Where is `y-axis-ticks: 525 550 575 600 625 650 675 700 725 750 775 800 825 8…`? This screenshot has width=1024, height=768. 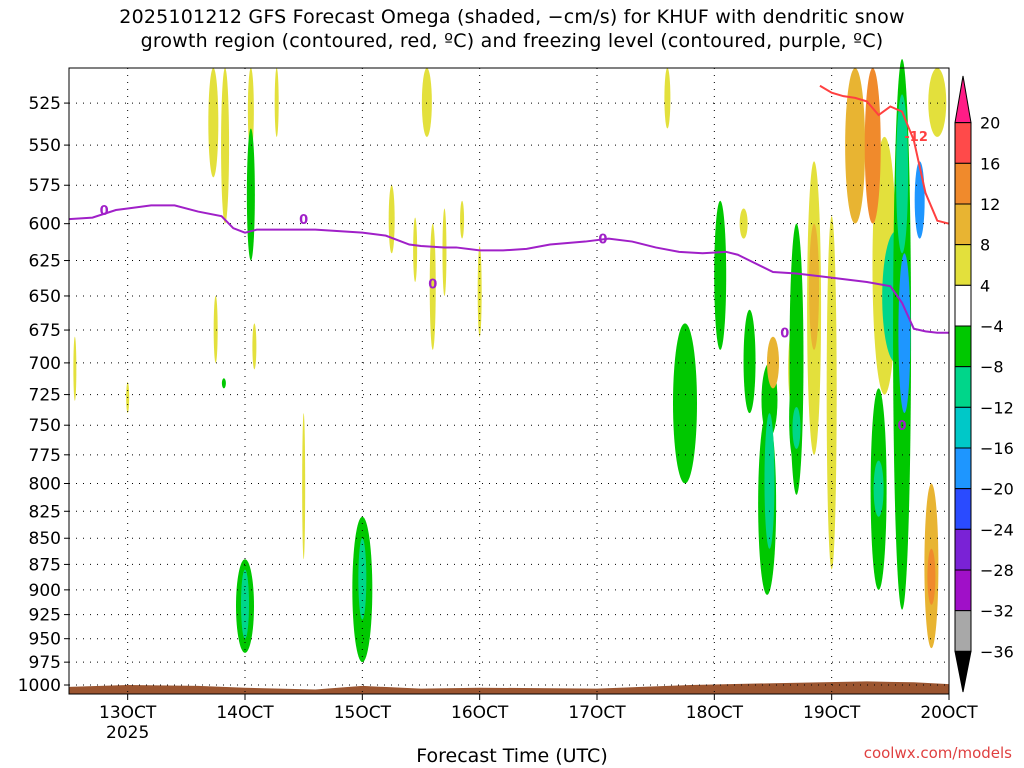
y-axis-ticks: 525 550 575 600 625 650 675 700 725 750 775 800 825 8… is located at coordinates (43, 395).